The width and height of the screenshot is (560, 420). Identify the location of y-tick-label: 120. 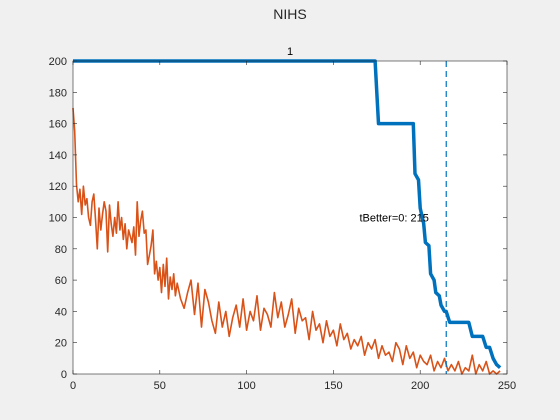
(58, 187).